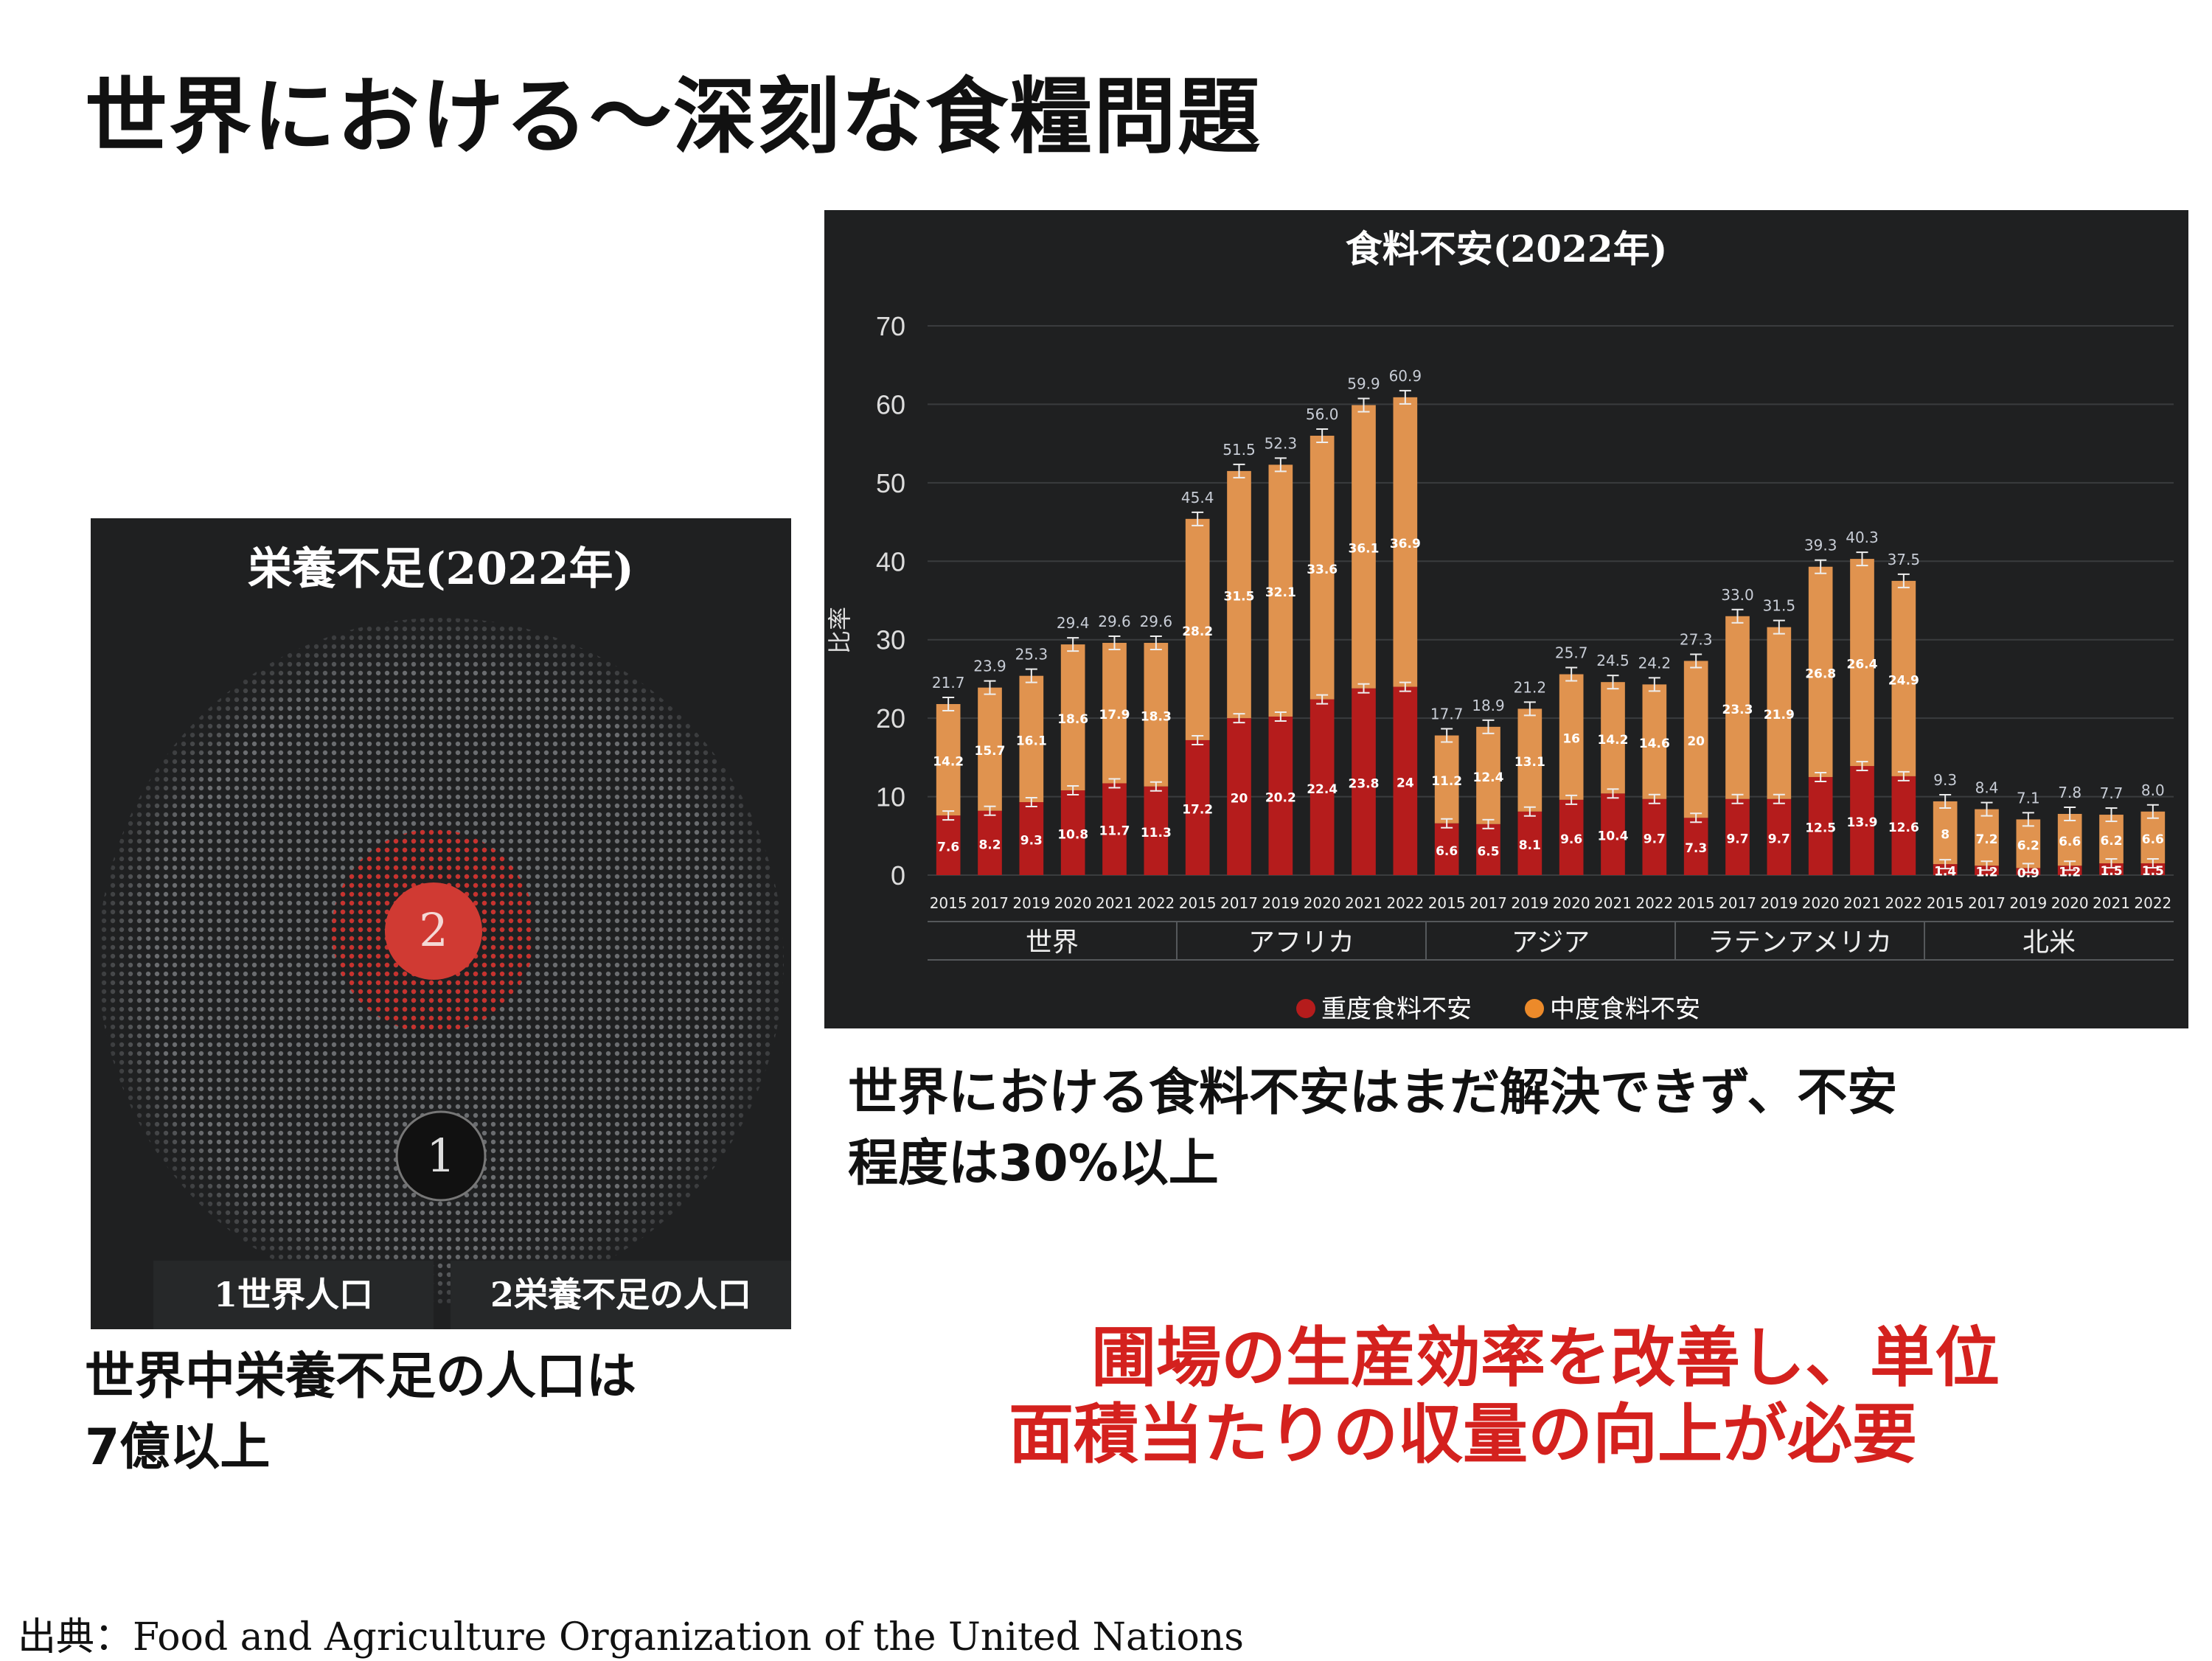 This screenshot has height=1661, width=2212. What do you see at coordinates (890, 640) in the screenshot?
I see `y-tick-label: 30` at bounding box center [890, 640].